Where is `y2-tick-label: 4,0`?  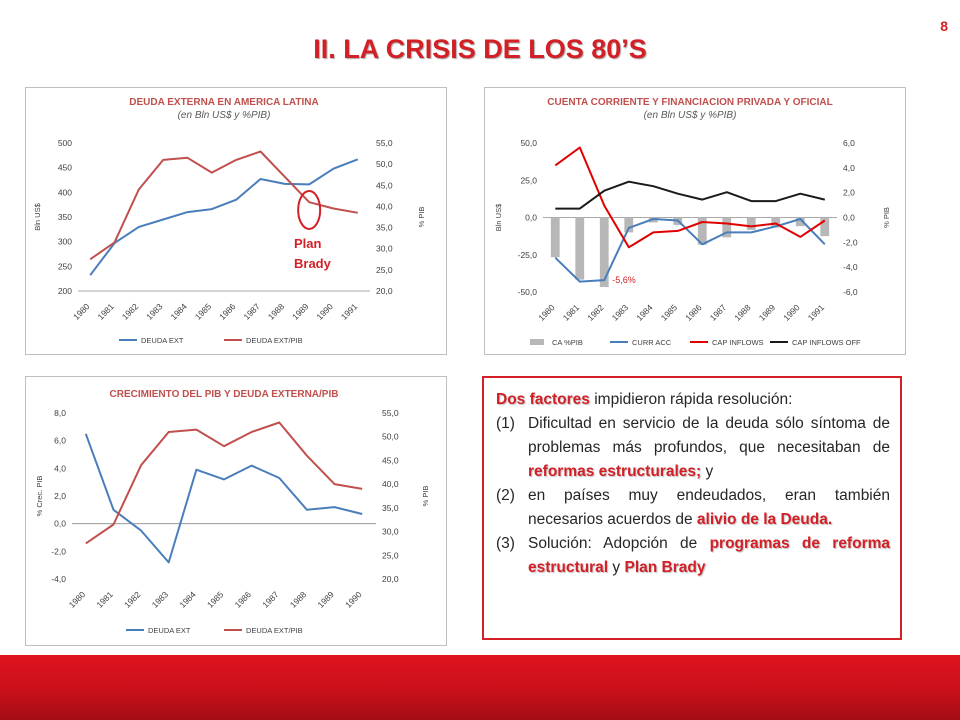
y2-tick-label: 4,0 is located at coordinates (849, 168).